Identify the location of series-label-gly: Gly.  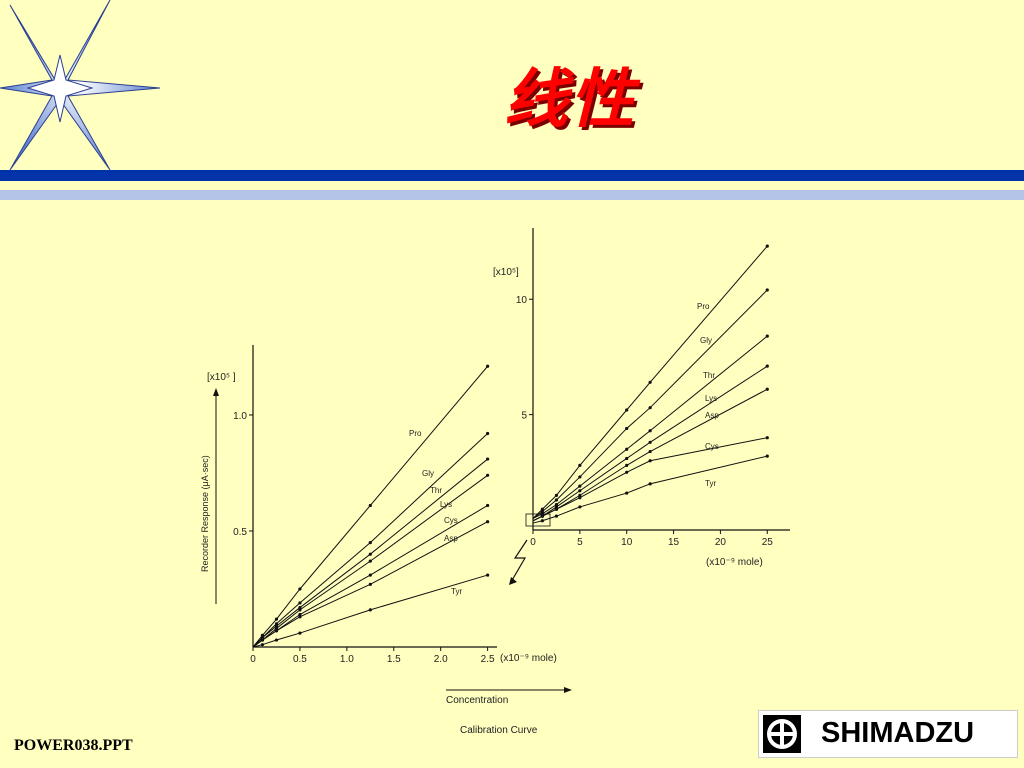
(428, 473).